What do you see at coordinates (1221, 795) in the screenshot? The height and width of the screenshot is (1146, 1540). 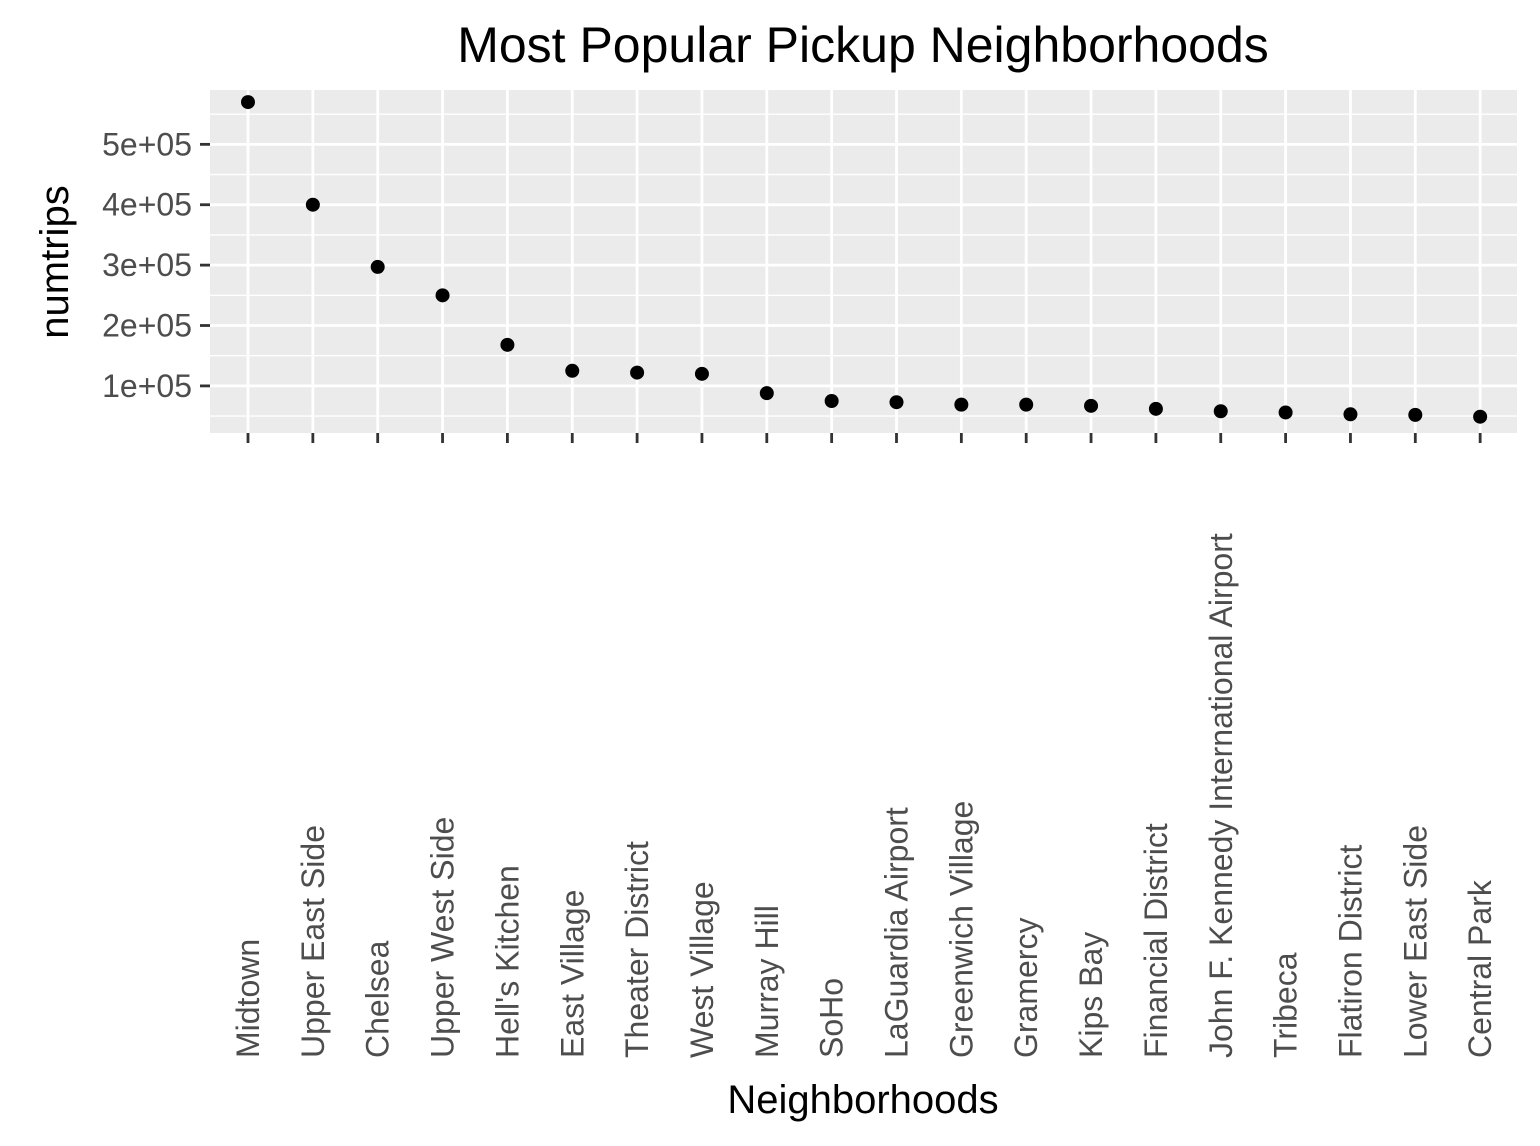 I see `x-tick-label-15: John F. Kennedy International Airport` at bounding box center [1221, 795].